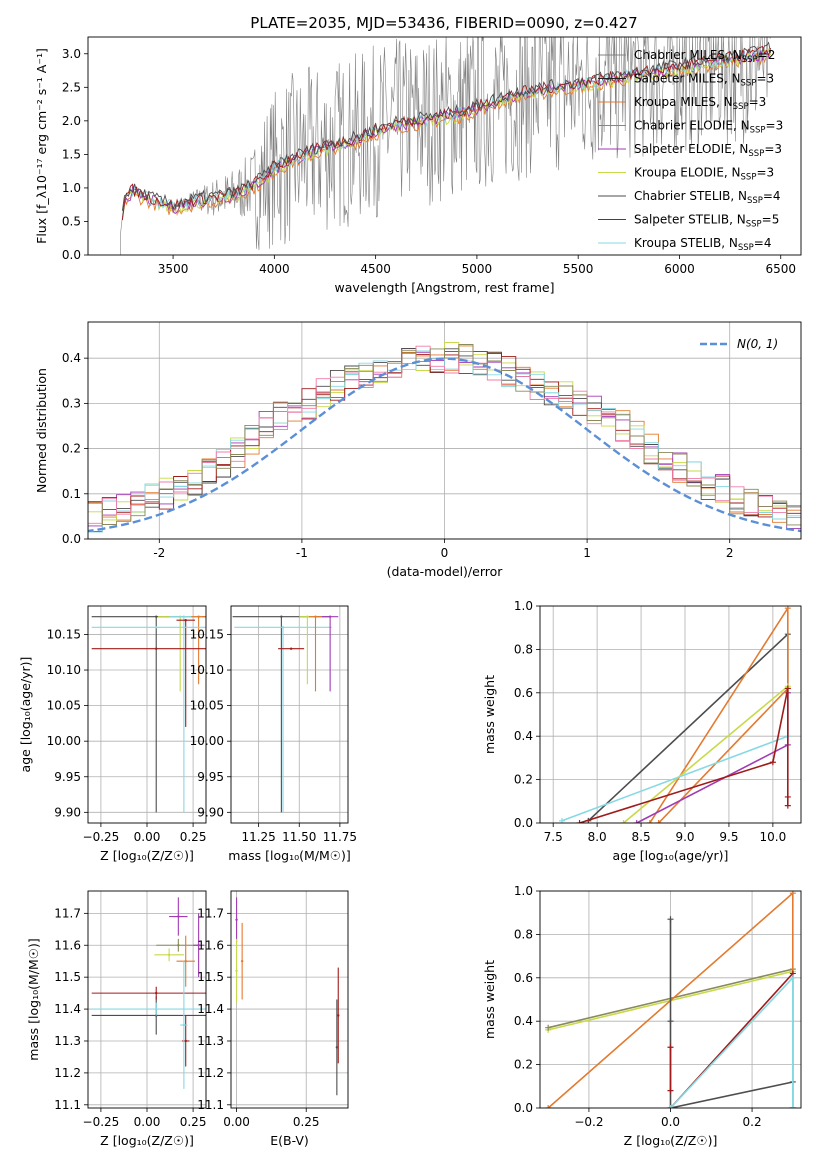  What do you see at coordinates (731, 1041) in the screenshot?
I see `series-line-kroupa_stelib` at bounding box center [731, 1041].